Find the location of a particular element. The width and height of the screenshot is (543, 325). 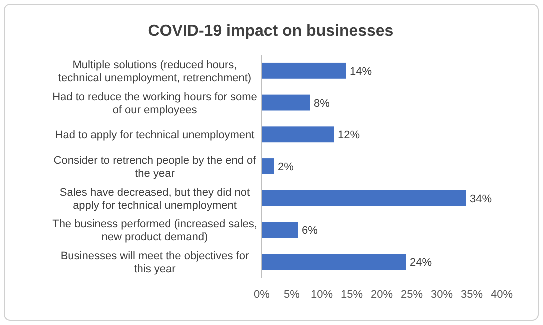

y-tick-label: Had to apply for technical unemployment is located at coordinates (155, 136).